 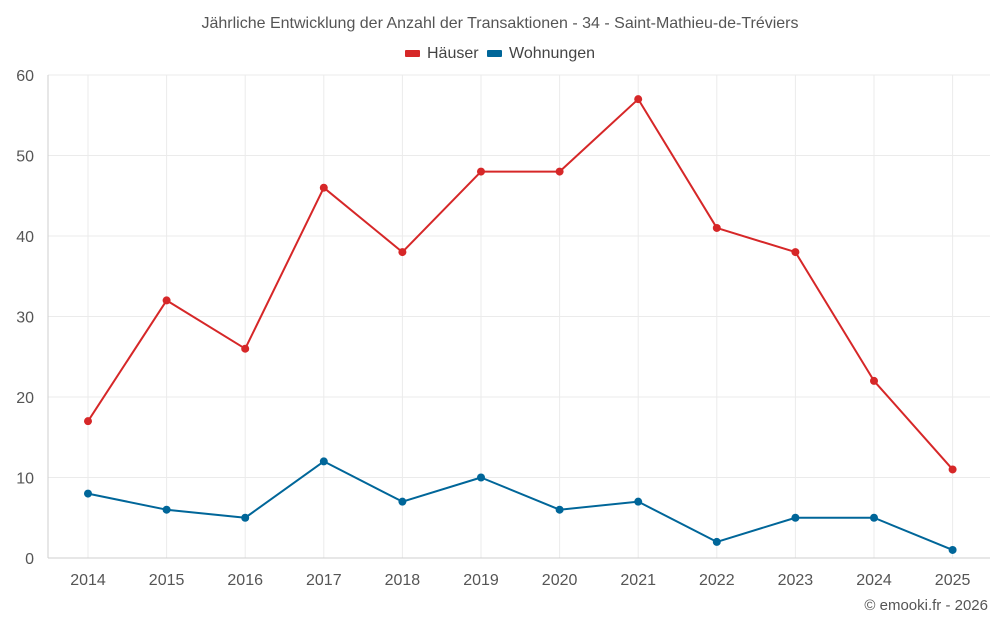 I want to click on data-point-houses-2014, so click(x=88, y=421).